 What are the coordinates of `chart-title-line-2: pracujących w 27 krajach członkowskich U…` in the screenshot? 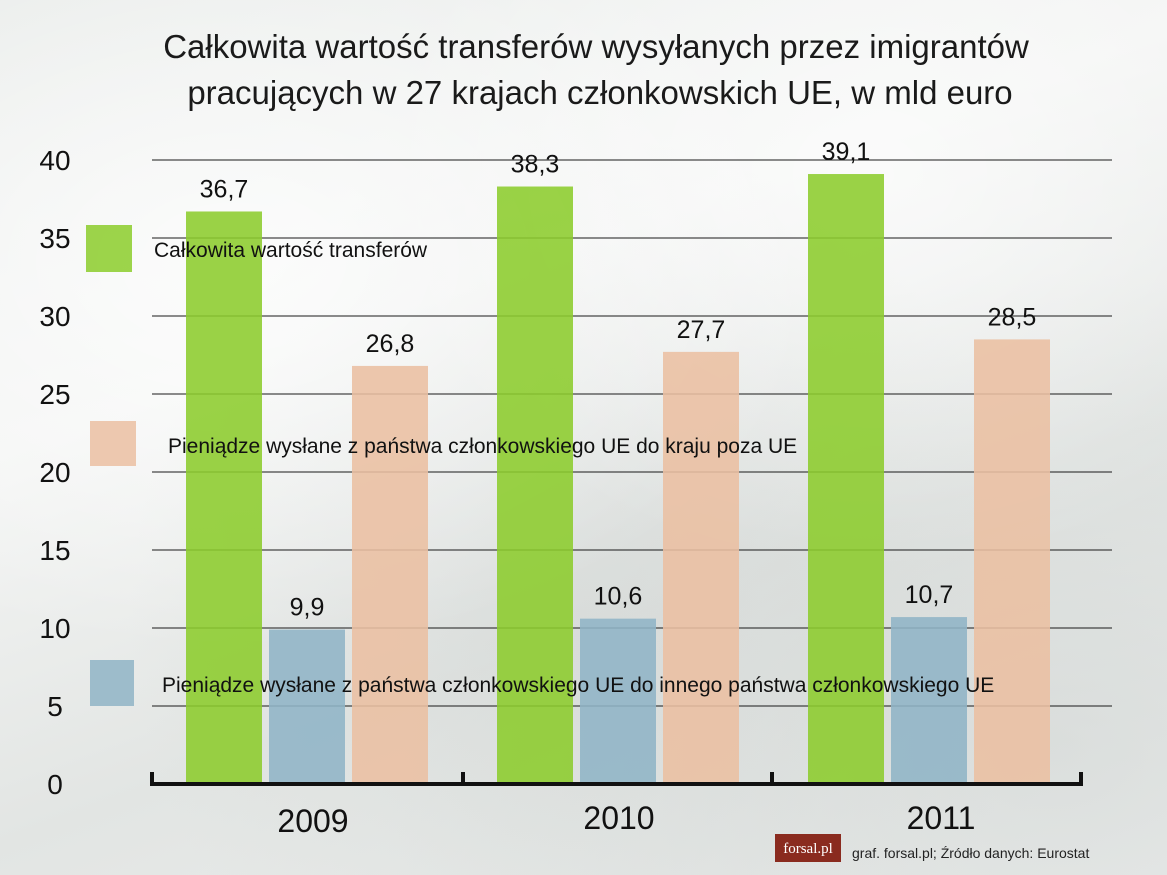 It's located at (599, 92).